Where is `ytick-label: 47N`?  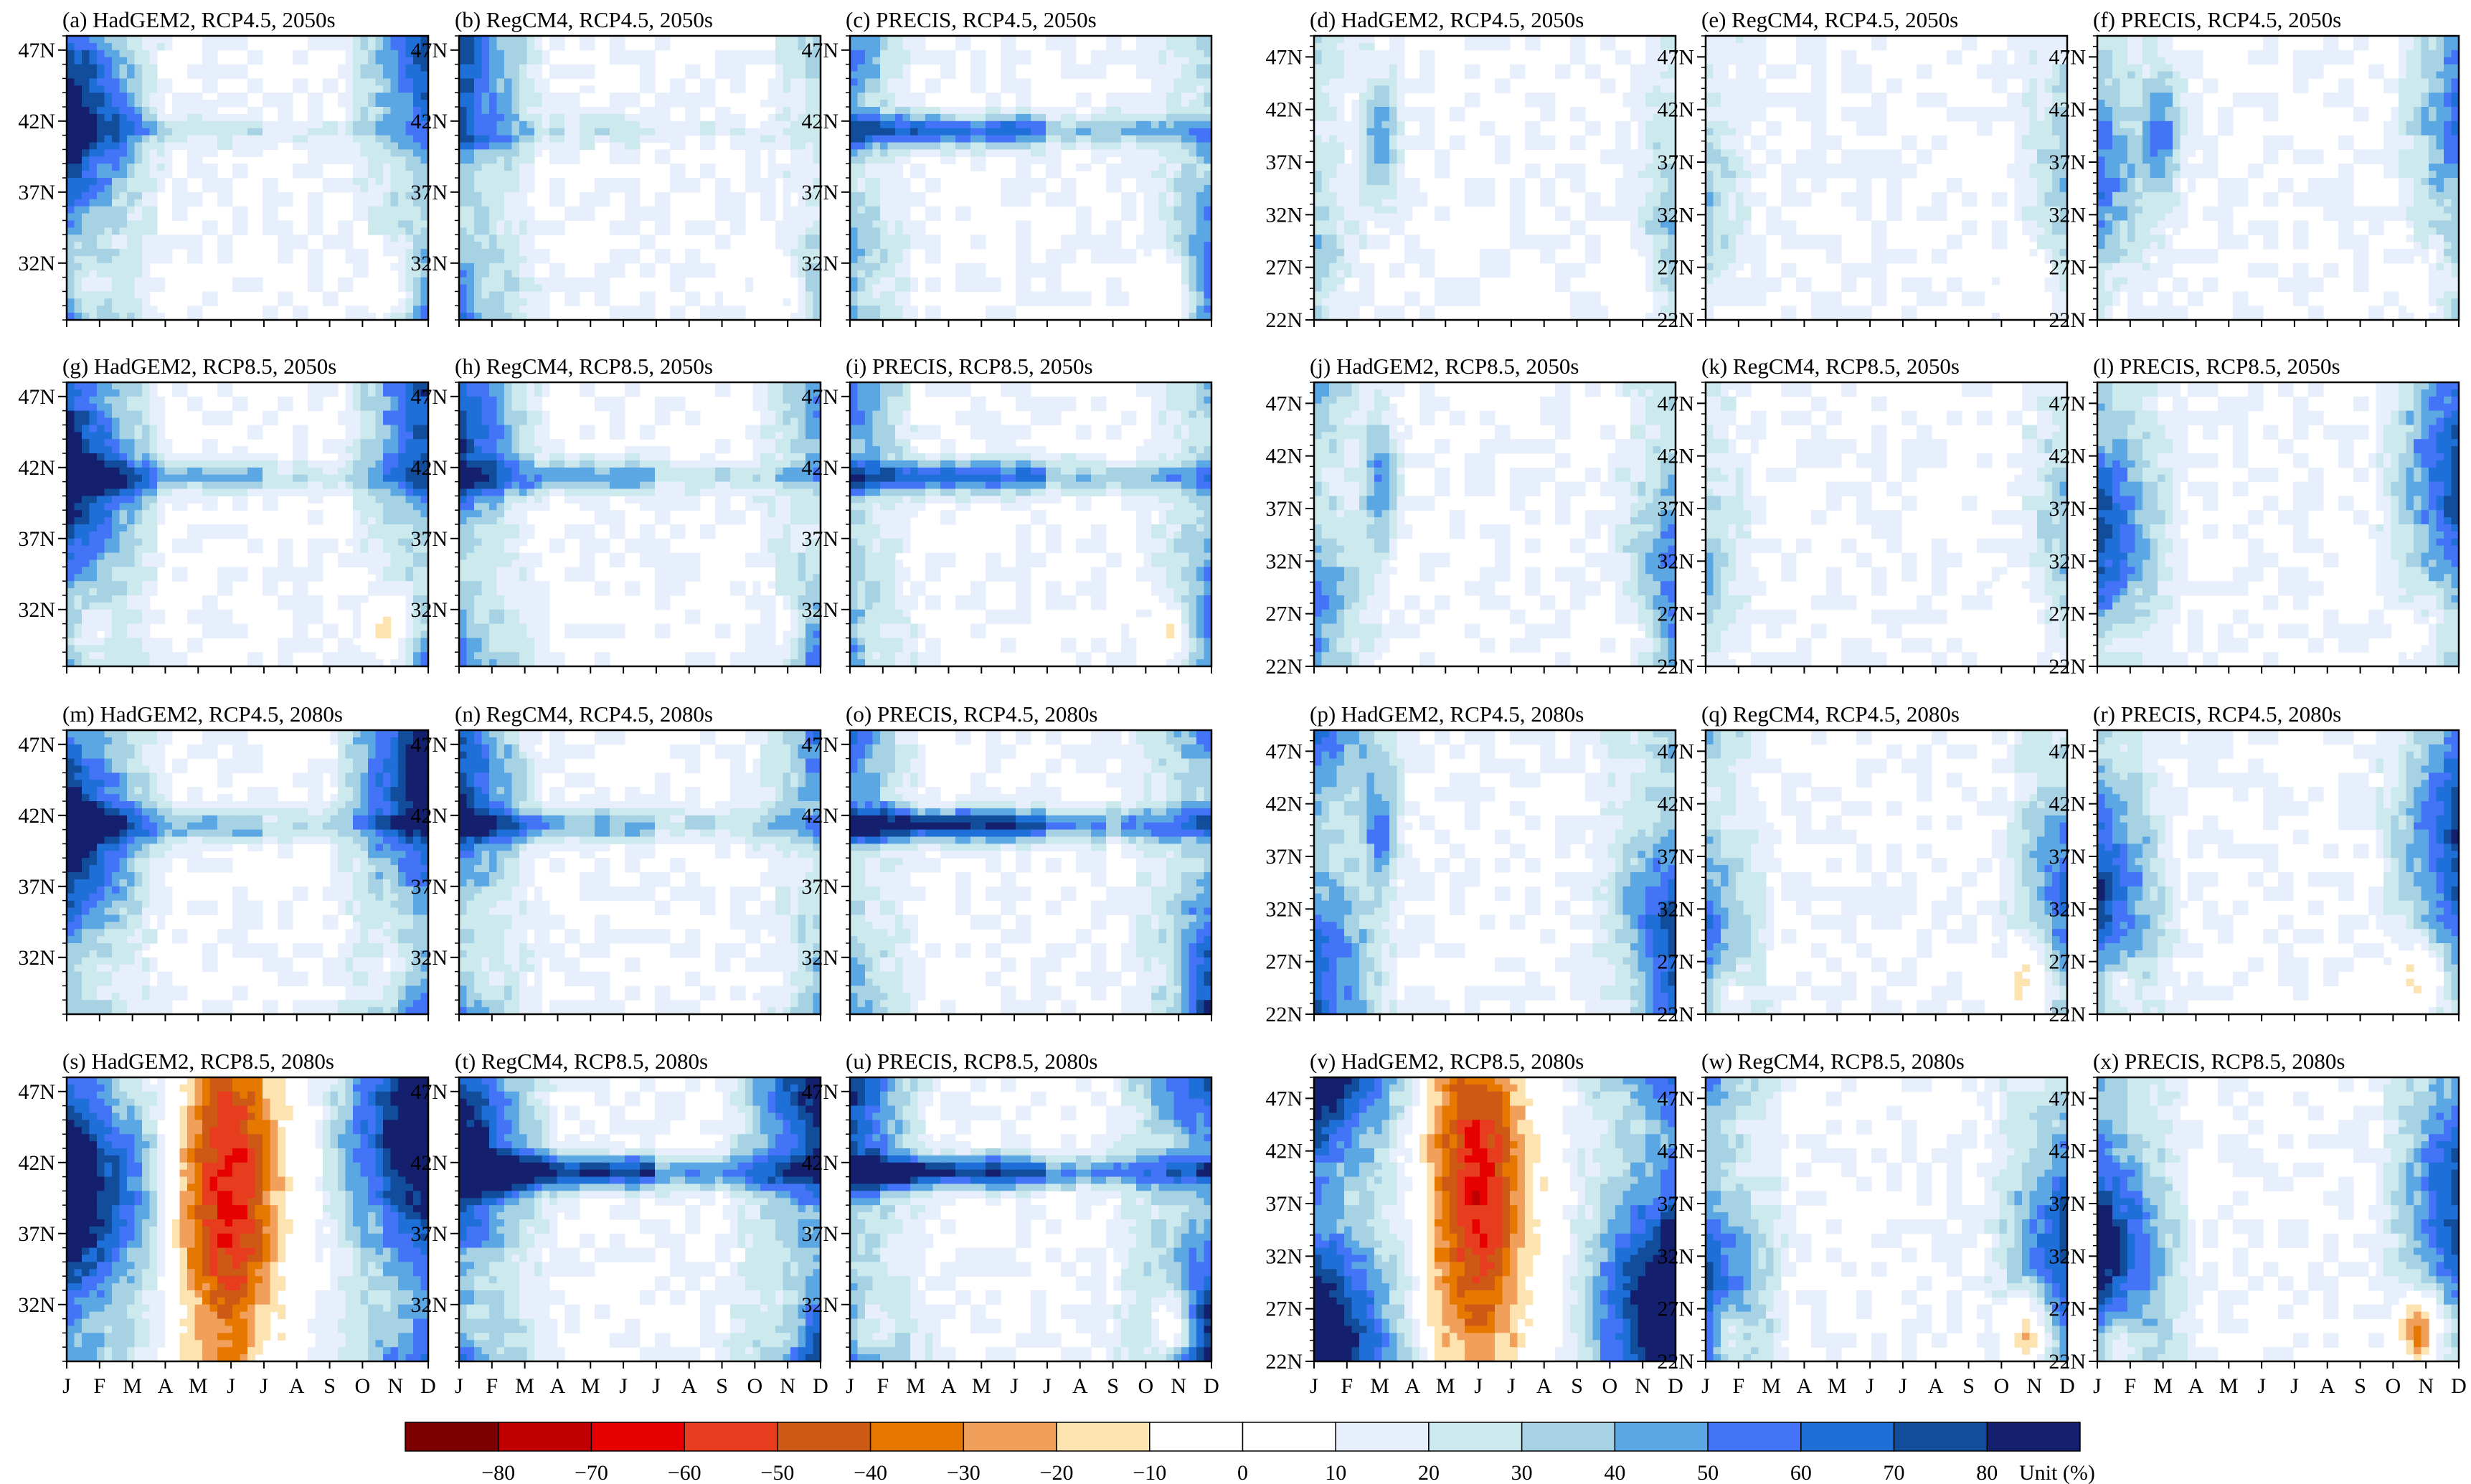 ytick-label: 47N is located at coordinates (819, 50).